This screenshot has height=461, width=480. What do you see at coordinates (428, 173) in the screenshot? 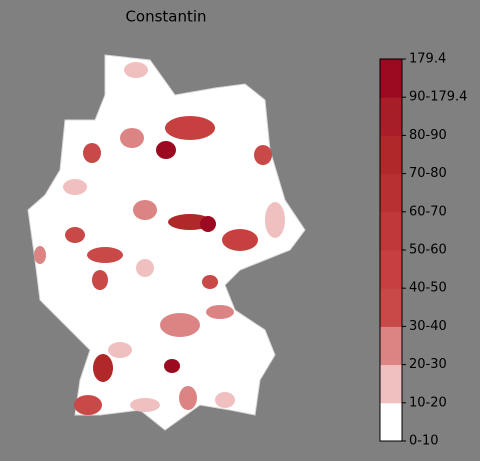
I see `colorbar-tick-label: 70-80` at bounding box center [428, 173].